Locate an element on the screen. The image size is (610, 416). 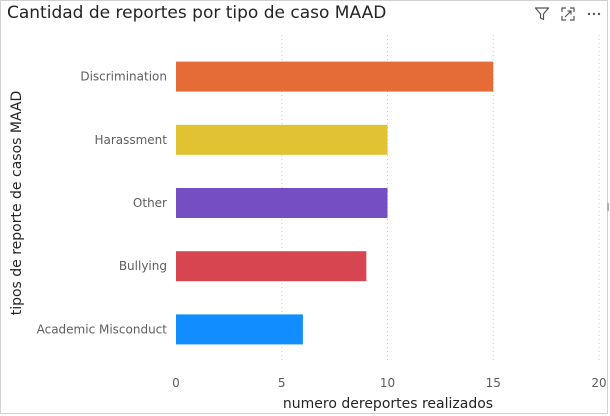
category-label: Other is located at coordinates (150, 203).